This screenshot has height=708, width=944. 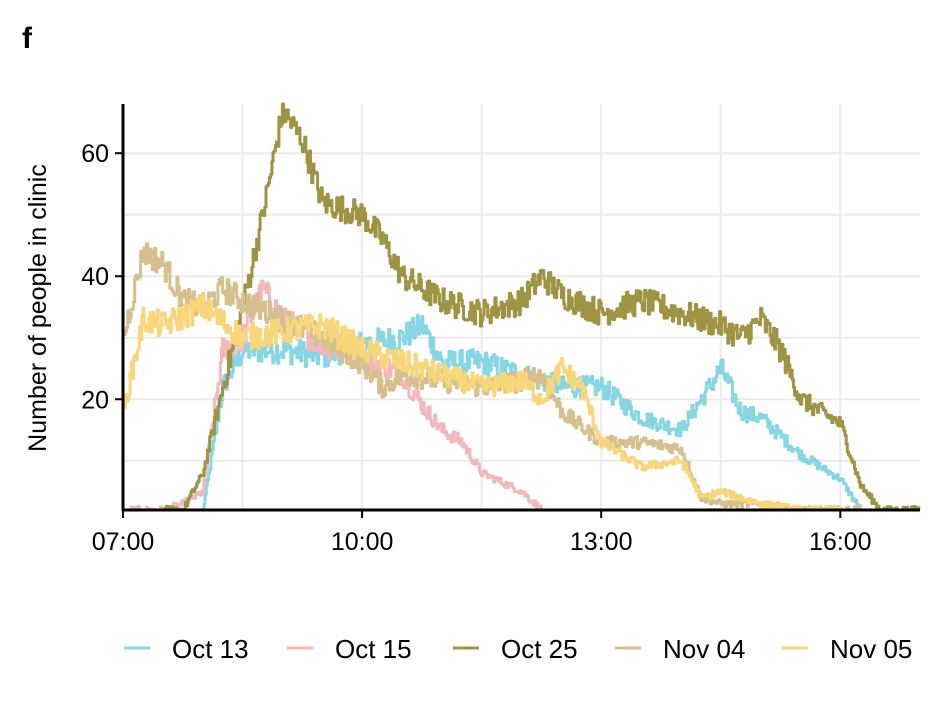 I want to click on x-tick-label: 13:00, so click(x=601, y=542).